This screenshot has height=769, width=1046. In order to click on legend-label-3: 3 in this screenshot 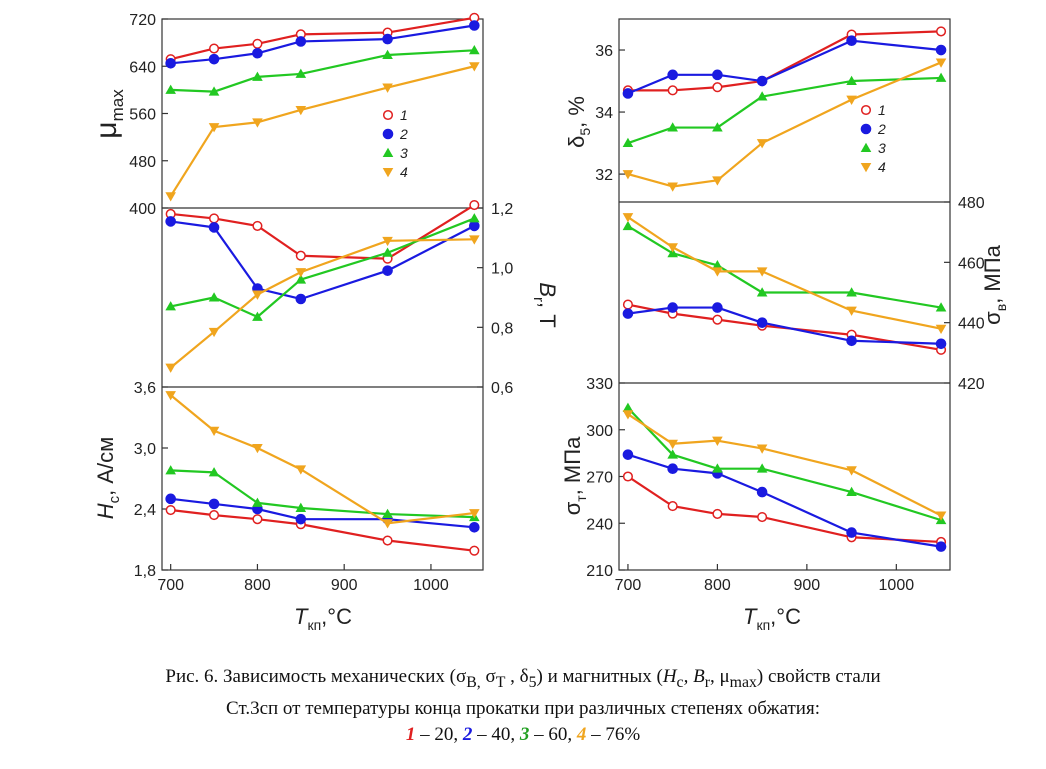, I will do `click(404, 153)`.